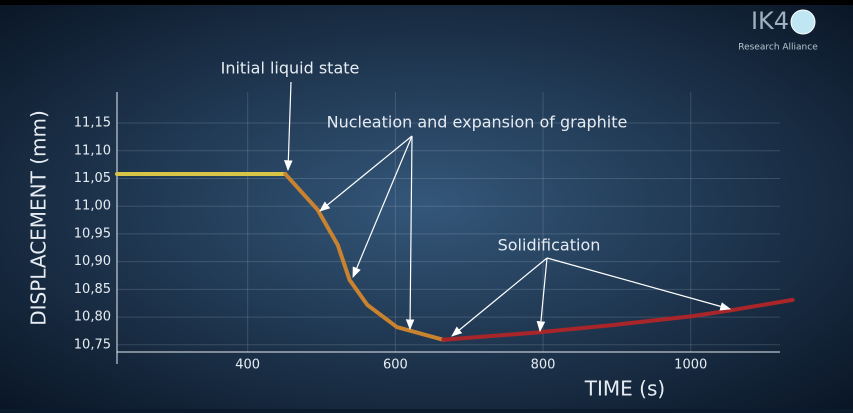 The width and height of the screenshot is (853, 413). Describe the element at coordinates (92, 178) in the screenshot. I see `y-tick-label: 11,05` at that location.